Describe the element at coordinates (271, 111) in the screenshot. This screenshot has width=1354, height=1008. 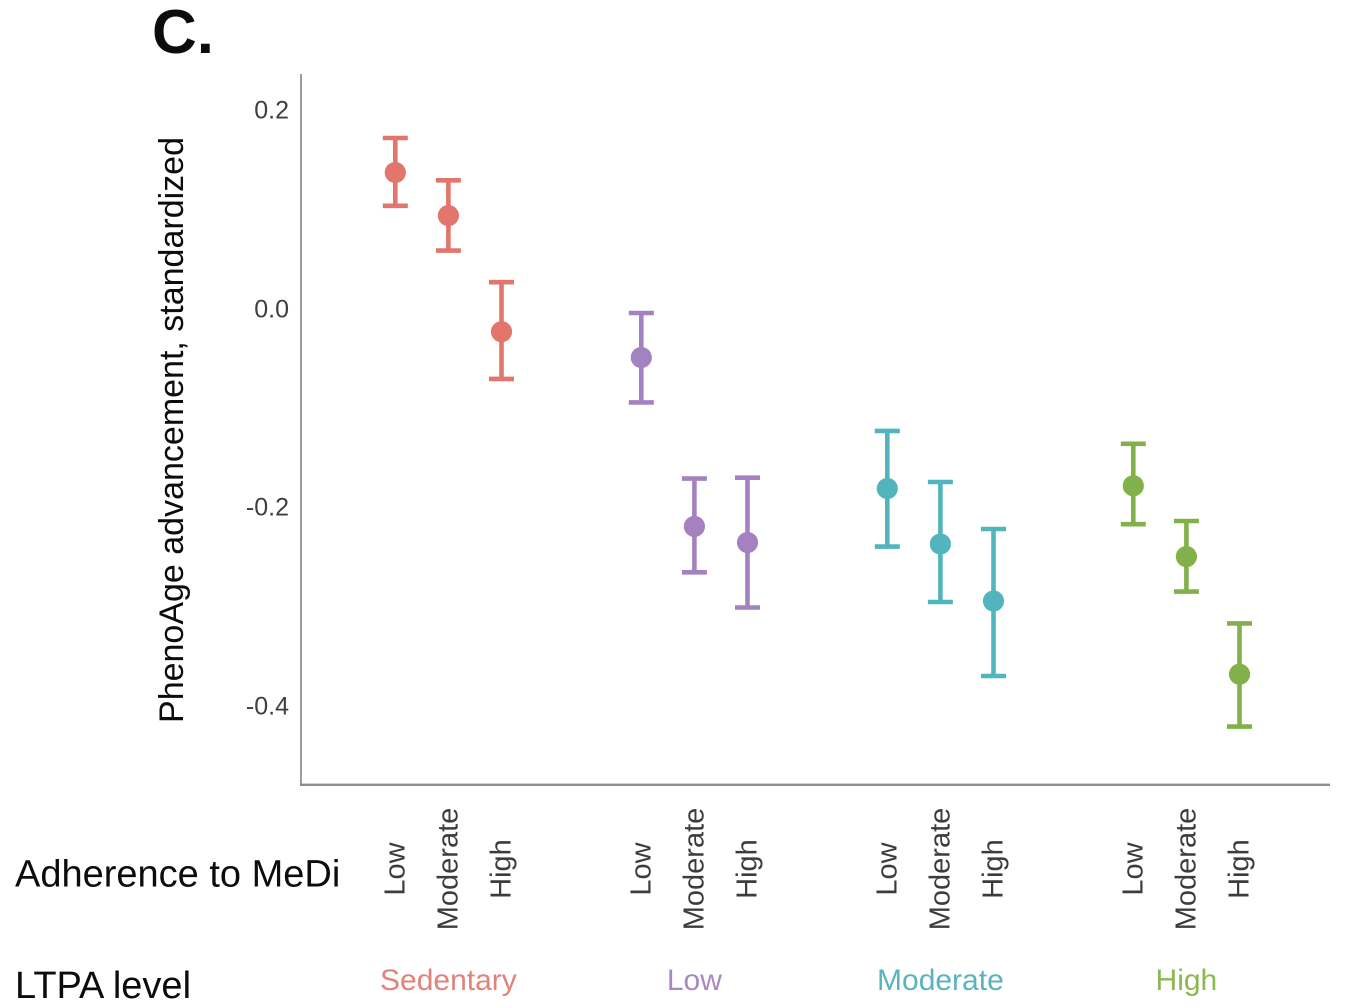
I see `svg-text: 0.2` at that location.